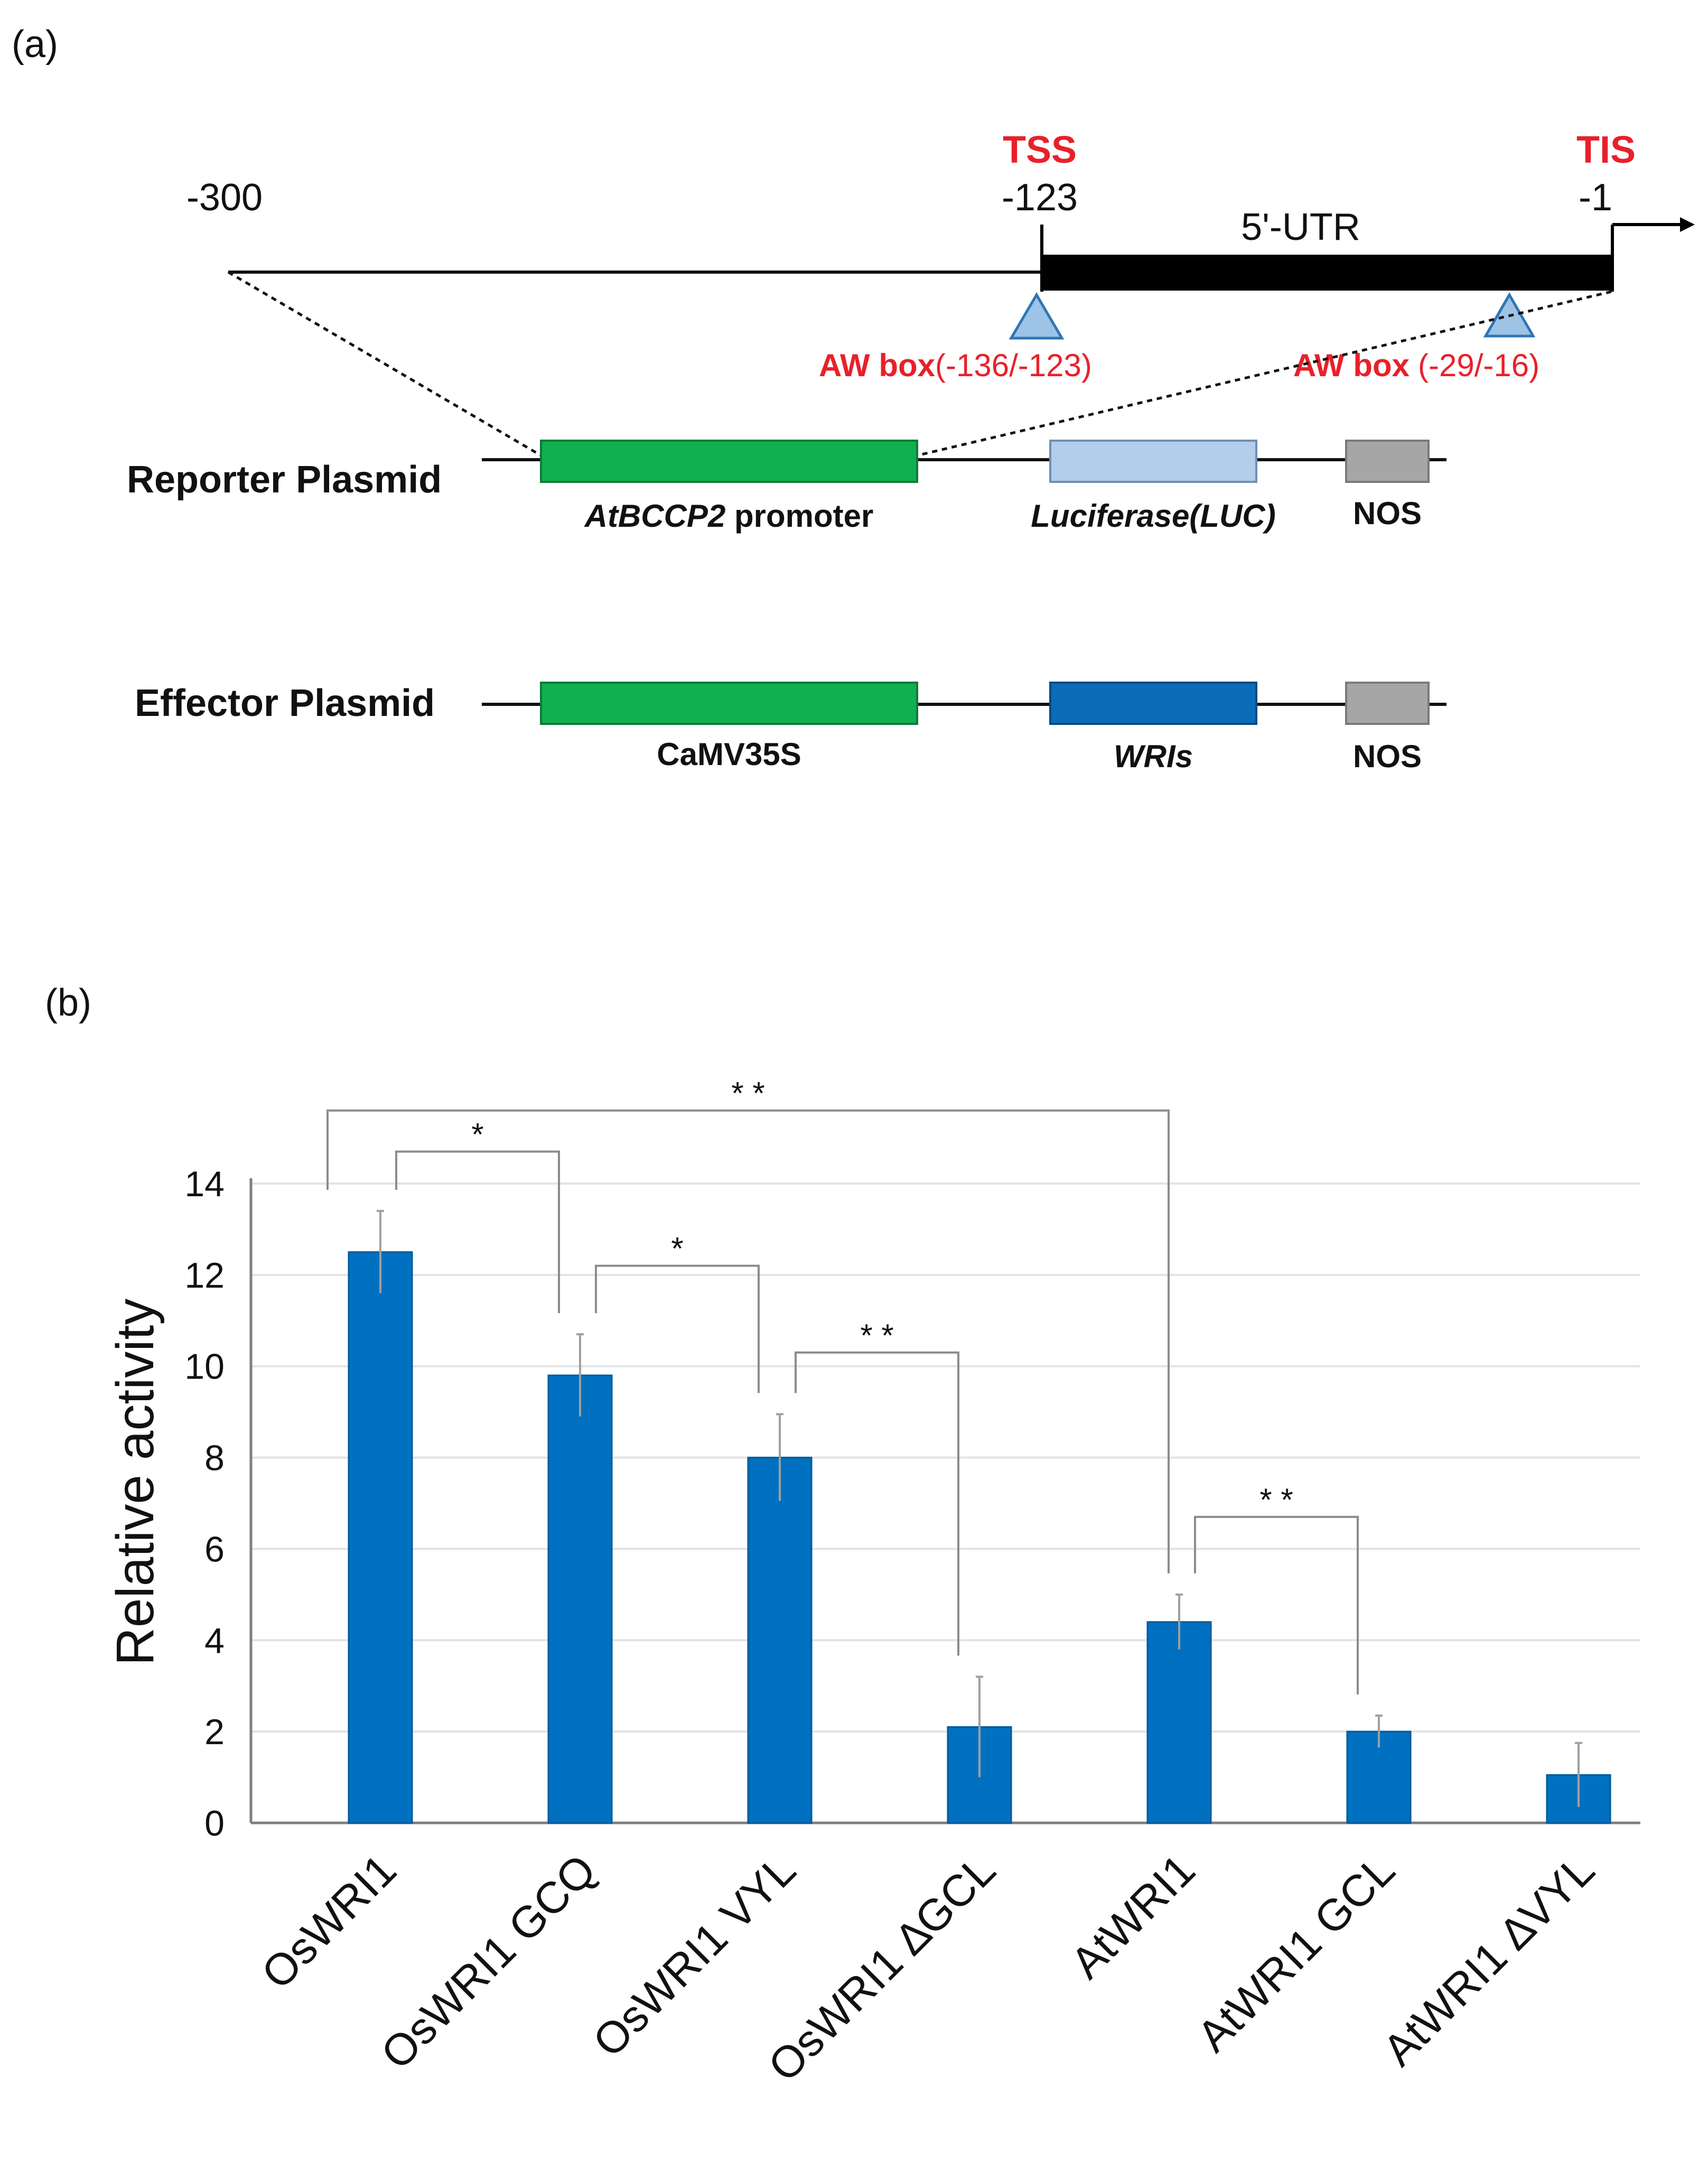 The width and height of the screenshot is (1708, 2160). I want to click on reporter-promoter-gene: AtBCCP2, so click(655, 516).